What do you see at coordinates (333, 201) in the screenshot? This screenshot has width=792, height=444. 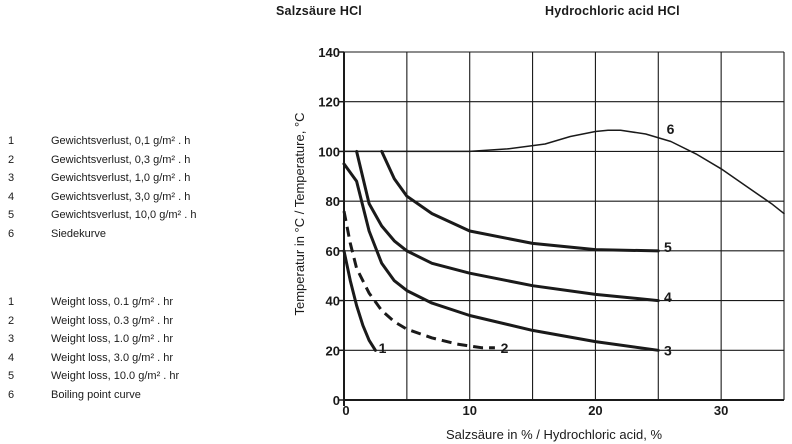 I see `y-tick-label: 80` at bounding box center [333, 201].